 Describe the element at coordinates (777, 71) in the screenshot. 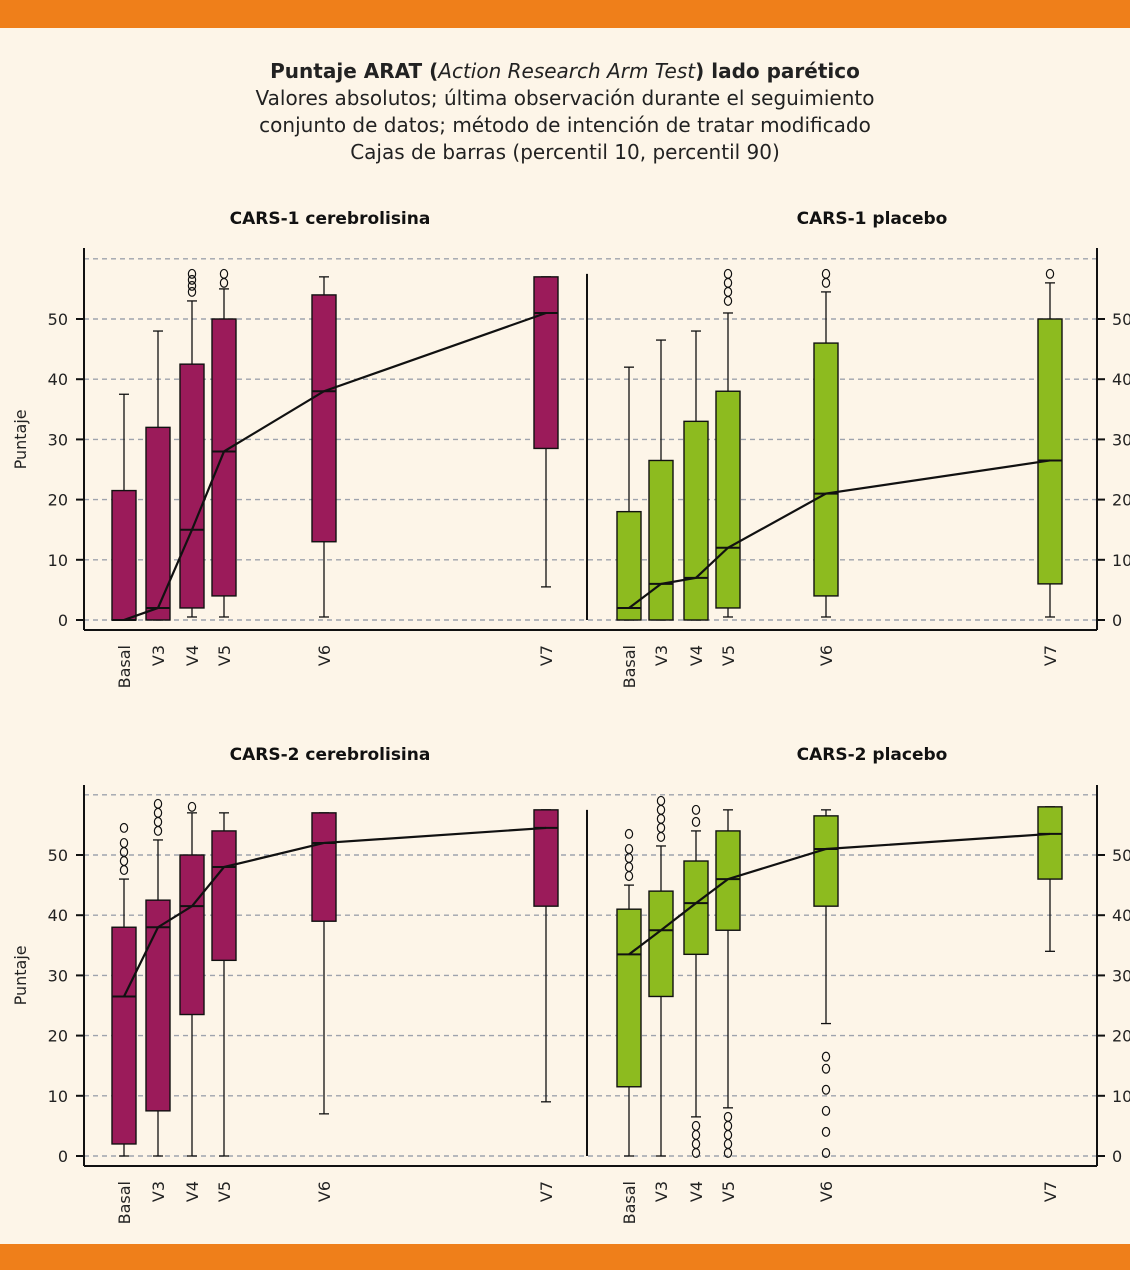

I see `title-suffix: ) lado parético` at that location.